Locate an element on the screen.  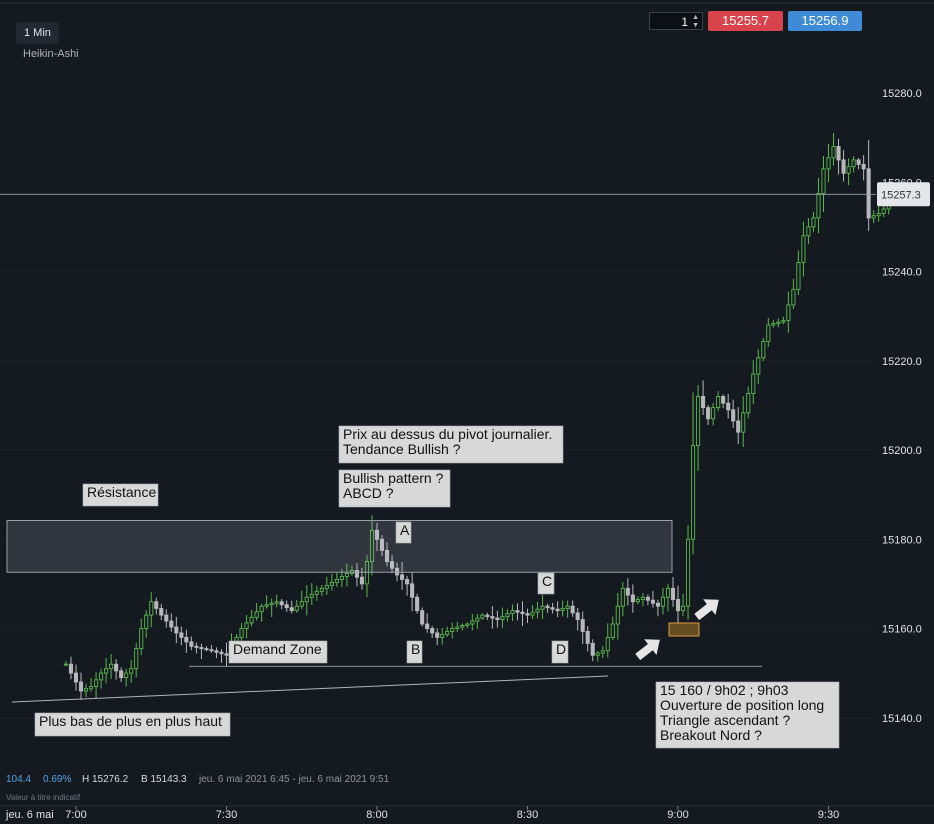
quantity-input: 1 ▲ ▼ is located at coordinates (676, 21).